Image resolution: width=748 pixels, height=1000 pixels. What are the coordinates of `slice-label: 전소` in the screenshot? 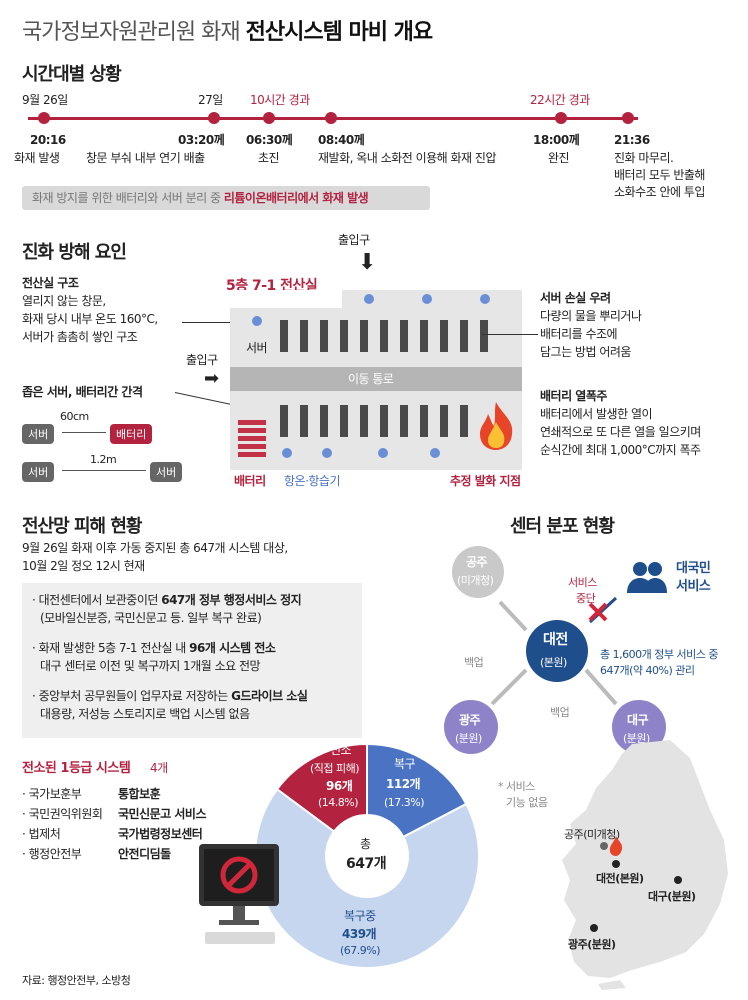 It's located at (341, 750).